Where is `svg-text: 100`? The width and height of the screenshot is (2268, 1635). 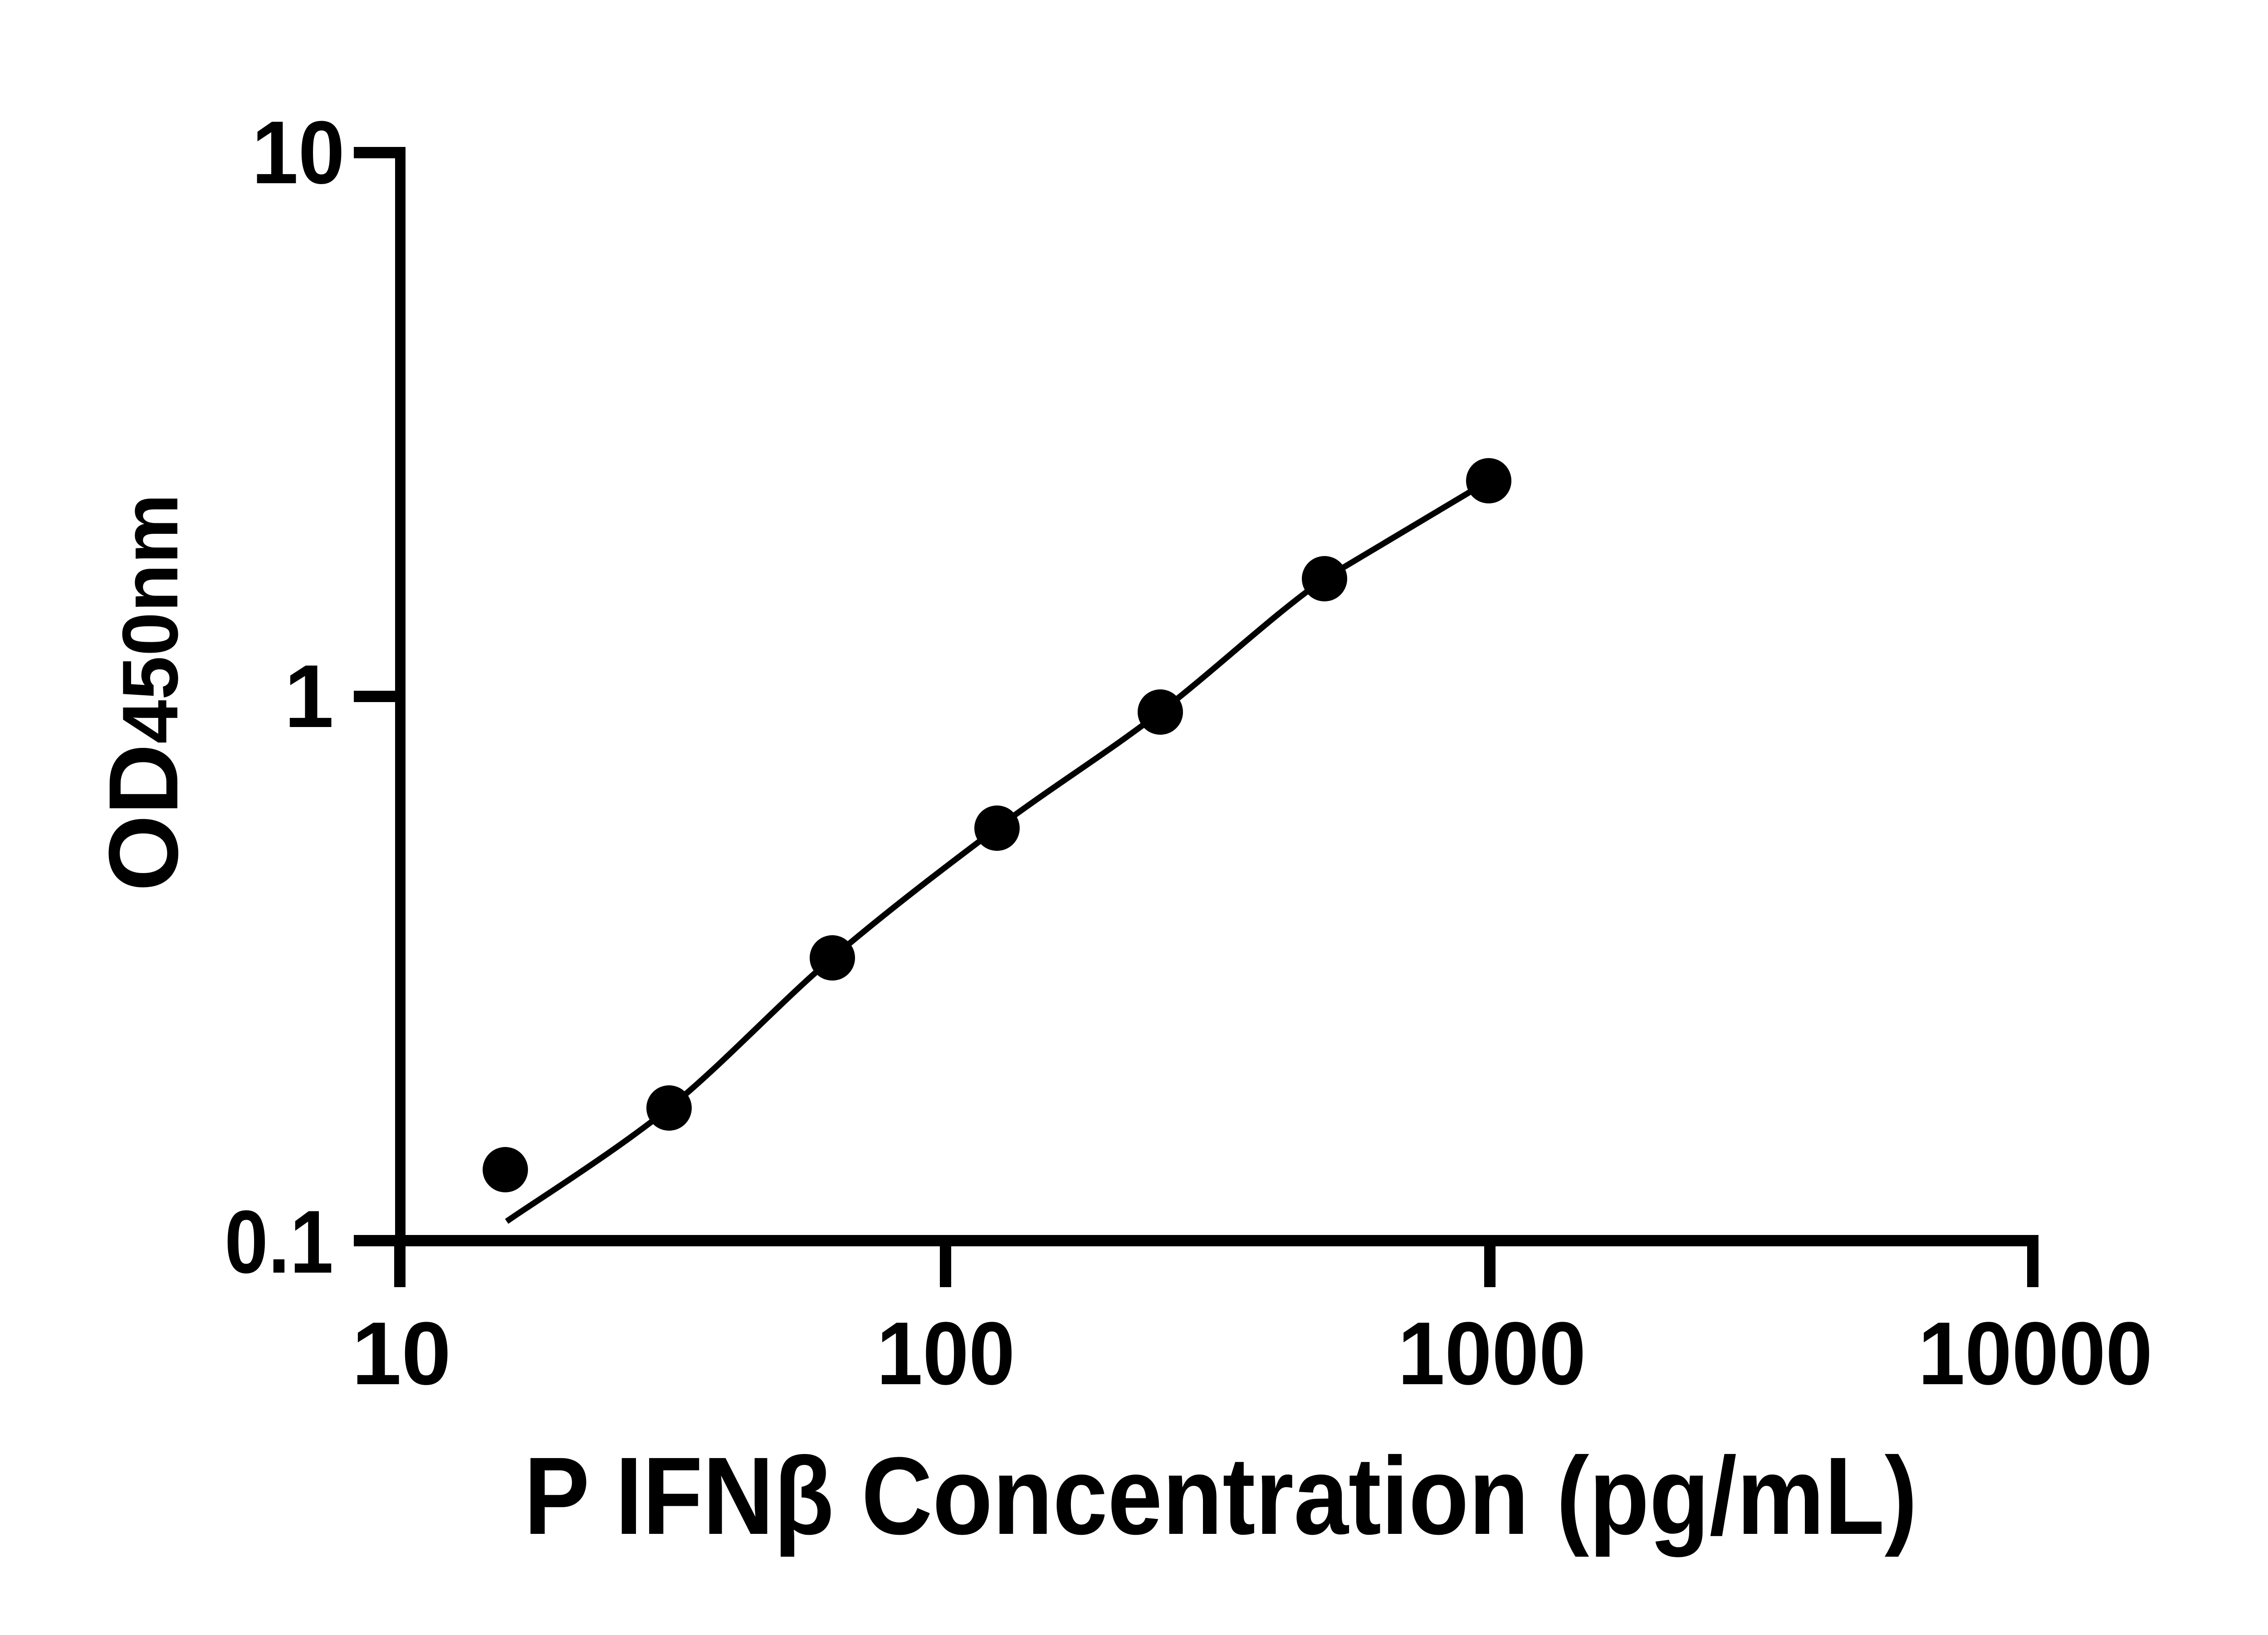 svg-text: 100 is located at coordinates (946, 1353).